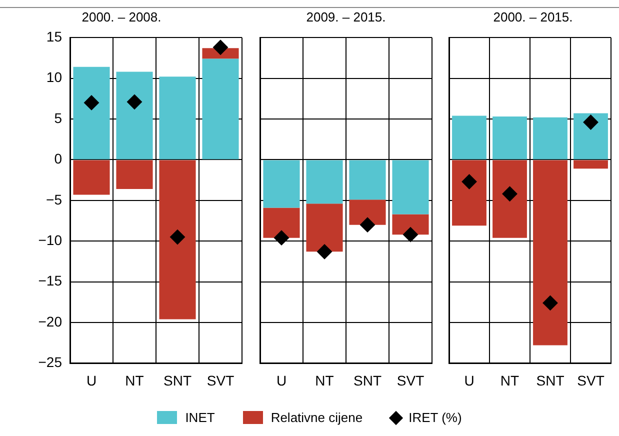 The height and width of the screenshot is (436, 619). Describe the element at coordinates (533, 16) in the screenshot. I see `chart-title: 2000. – 2015.` at that location.